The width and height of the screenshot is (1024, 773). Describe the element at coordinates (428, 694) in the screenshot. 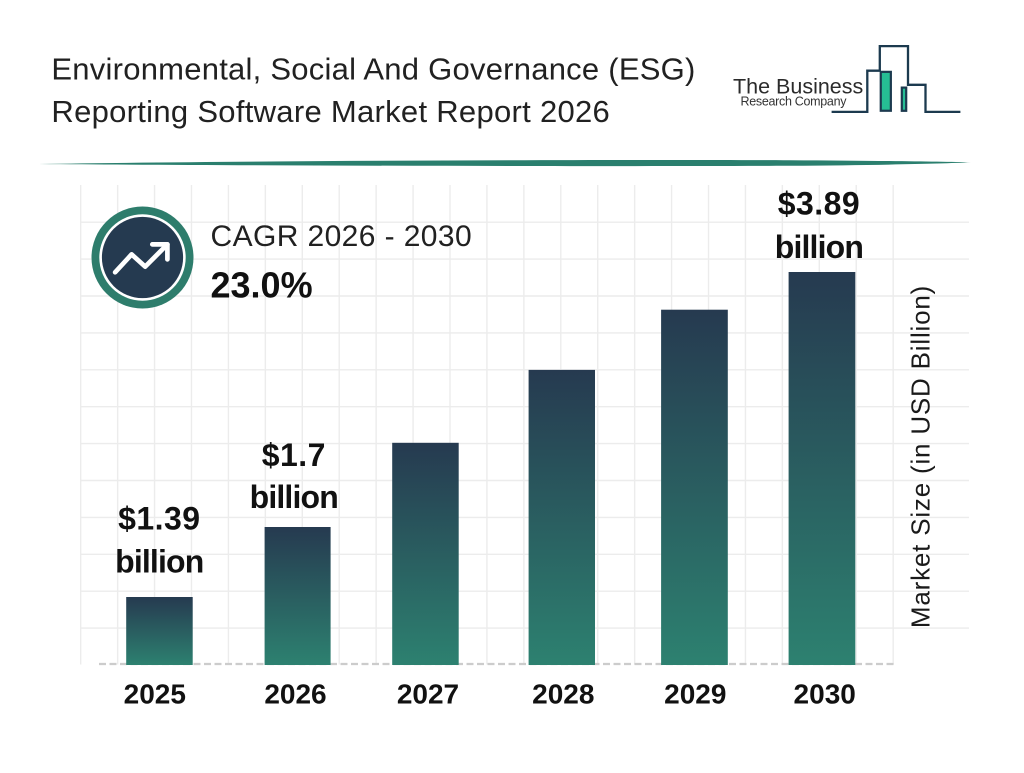

I see `svg-text: 2027` at that location.